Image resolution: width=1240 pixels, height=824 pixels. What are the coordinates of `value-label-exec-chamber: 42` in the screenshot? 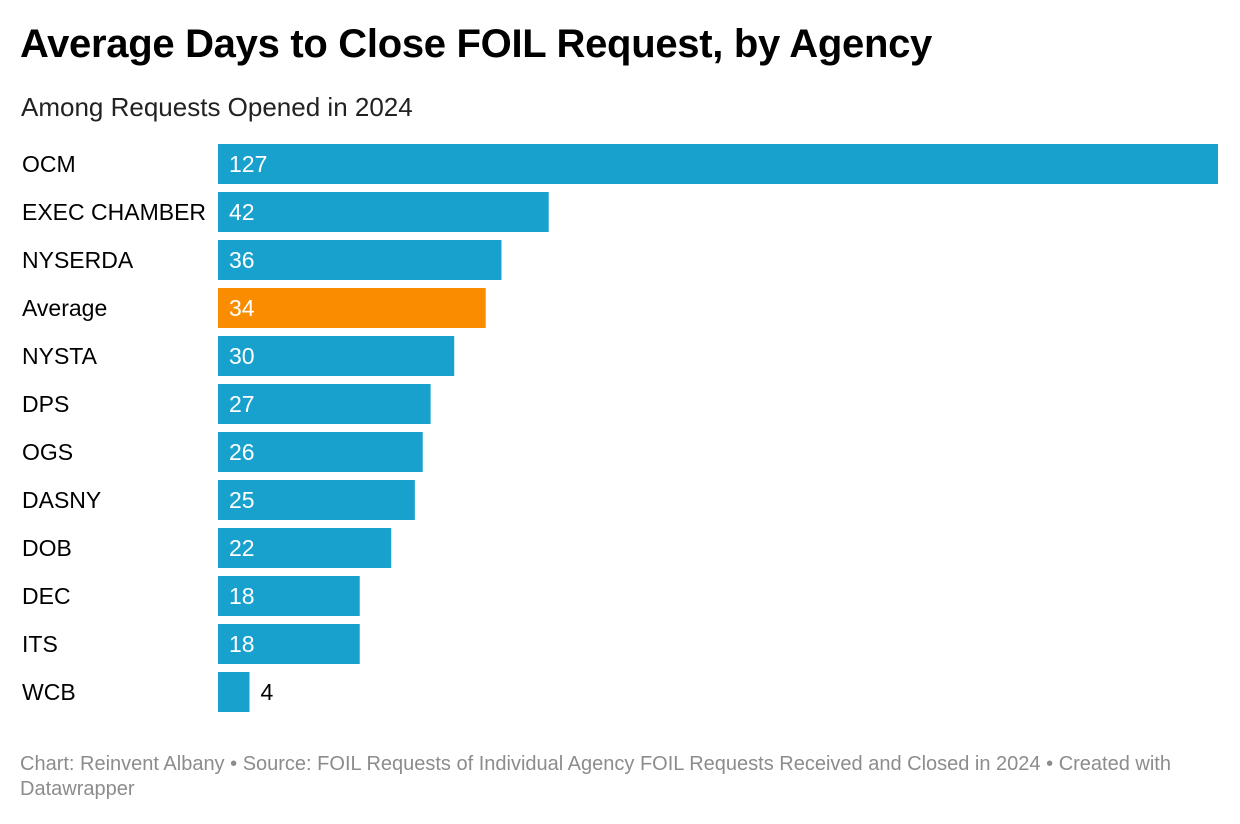 It's located at (242, 212).